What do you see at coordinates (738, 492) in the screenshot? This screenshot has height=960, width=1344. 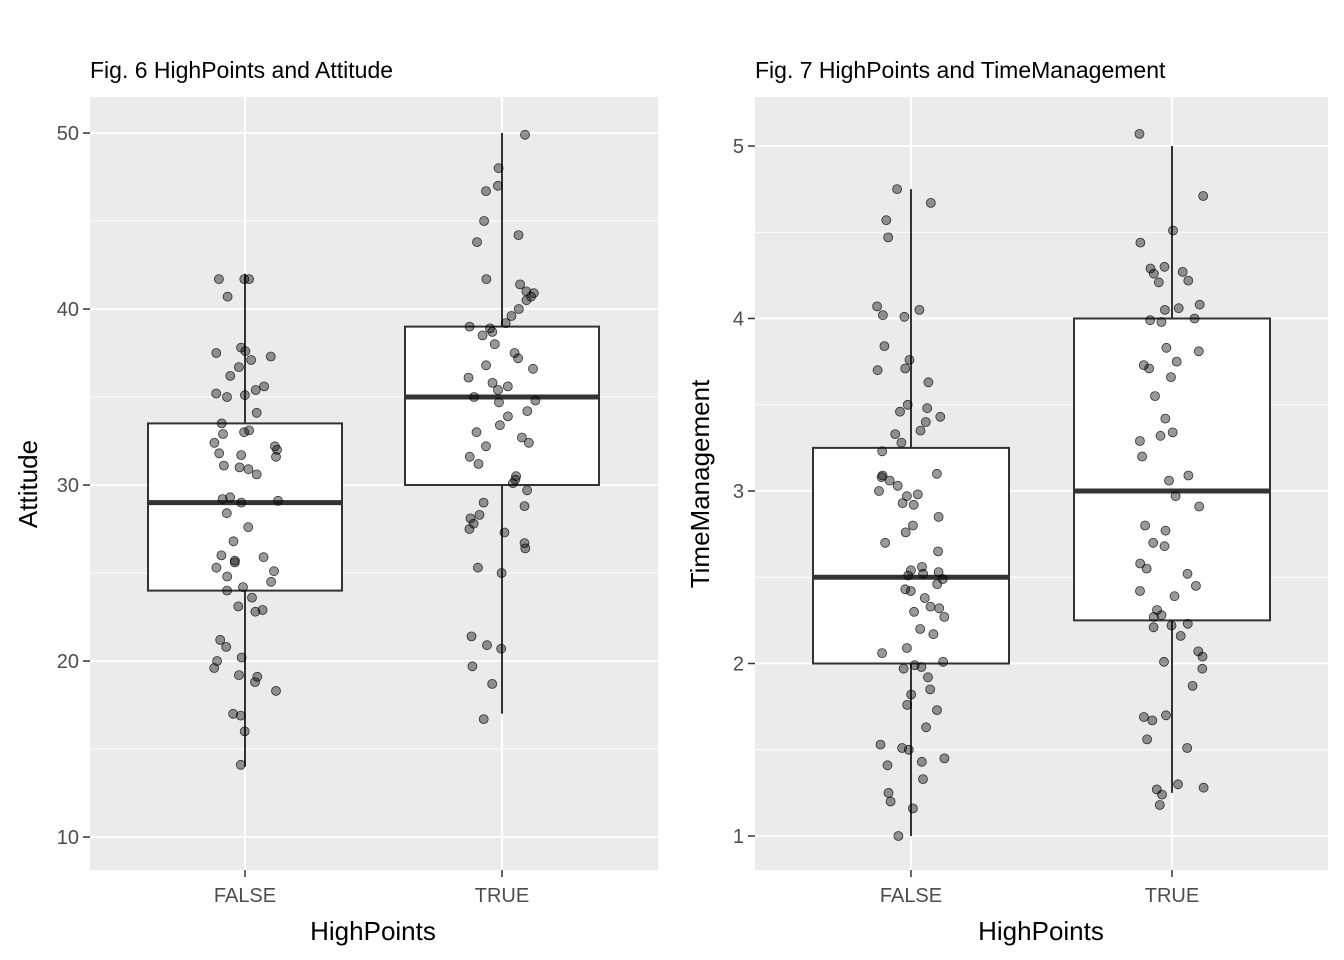 I see `y-tick-label: 3` at bounding box center [738, 492].